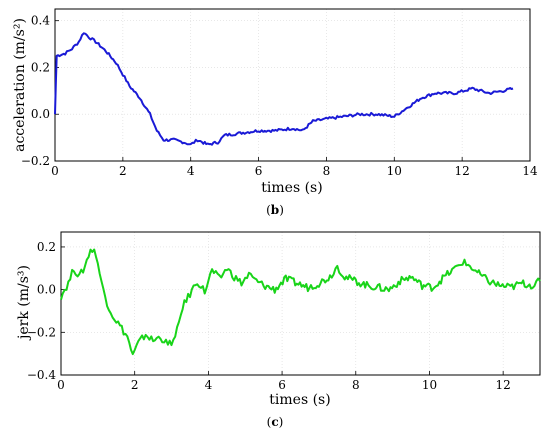  I want to click on y-tick-label: 0.4, so click(40, 21).